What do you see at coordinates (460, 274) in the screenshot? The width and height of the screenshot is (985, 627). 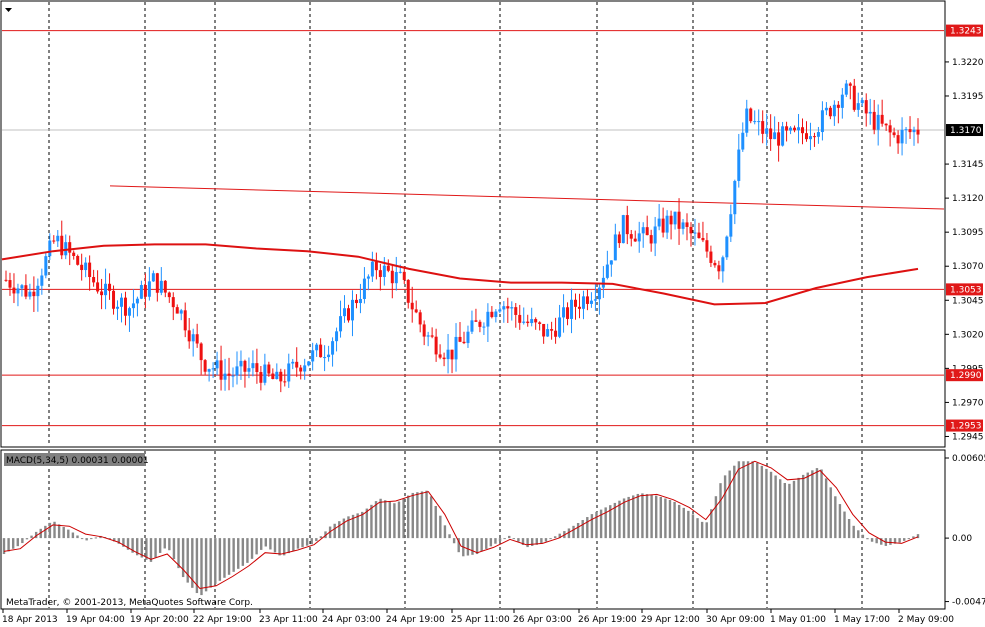 I see `moving-average-line` at bounding box center [460, 274].